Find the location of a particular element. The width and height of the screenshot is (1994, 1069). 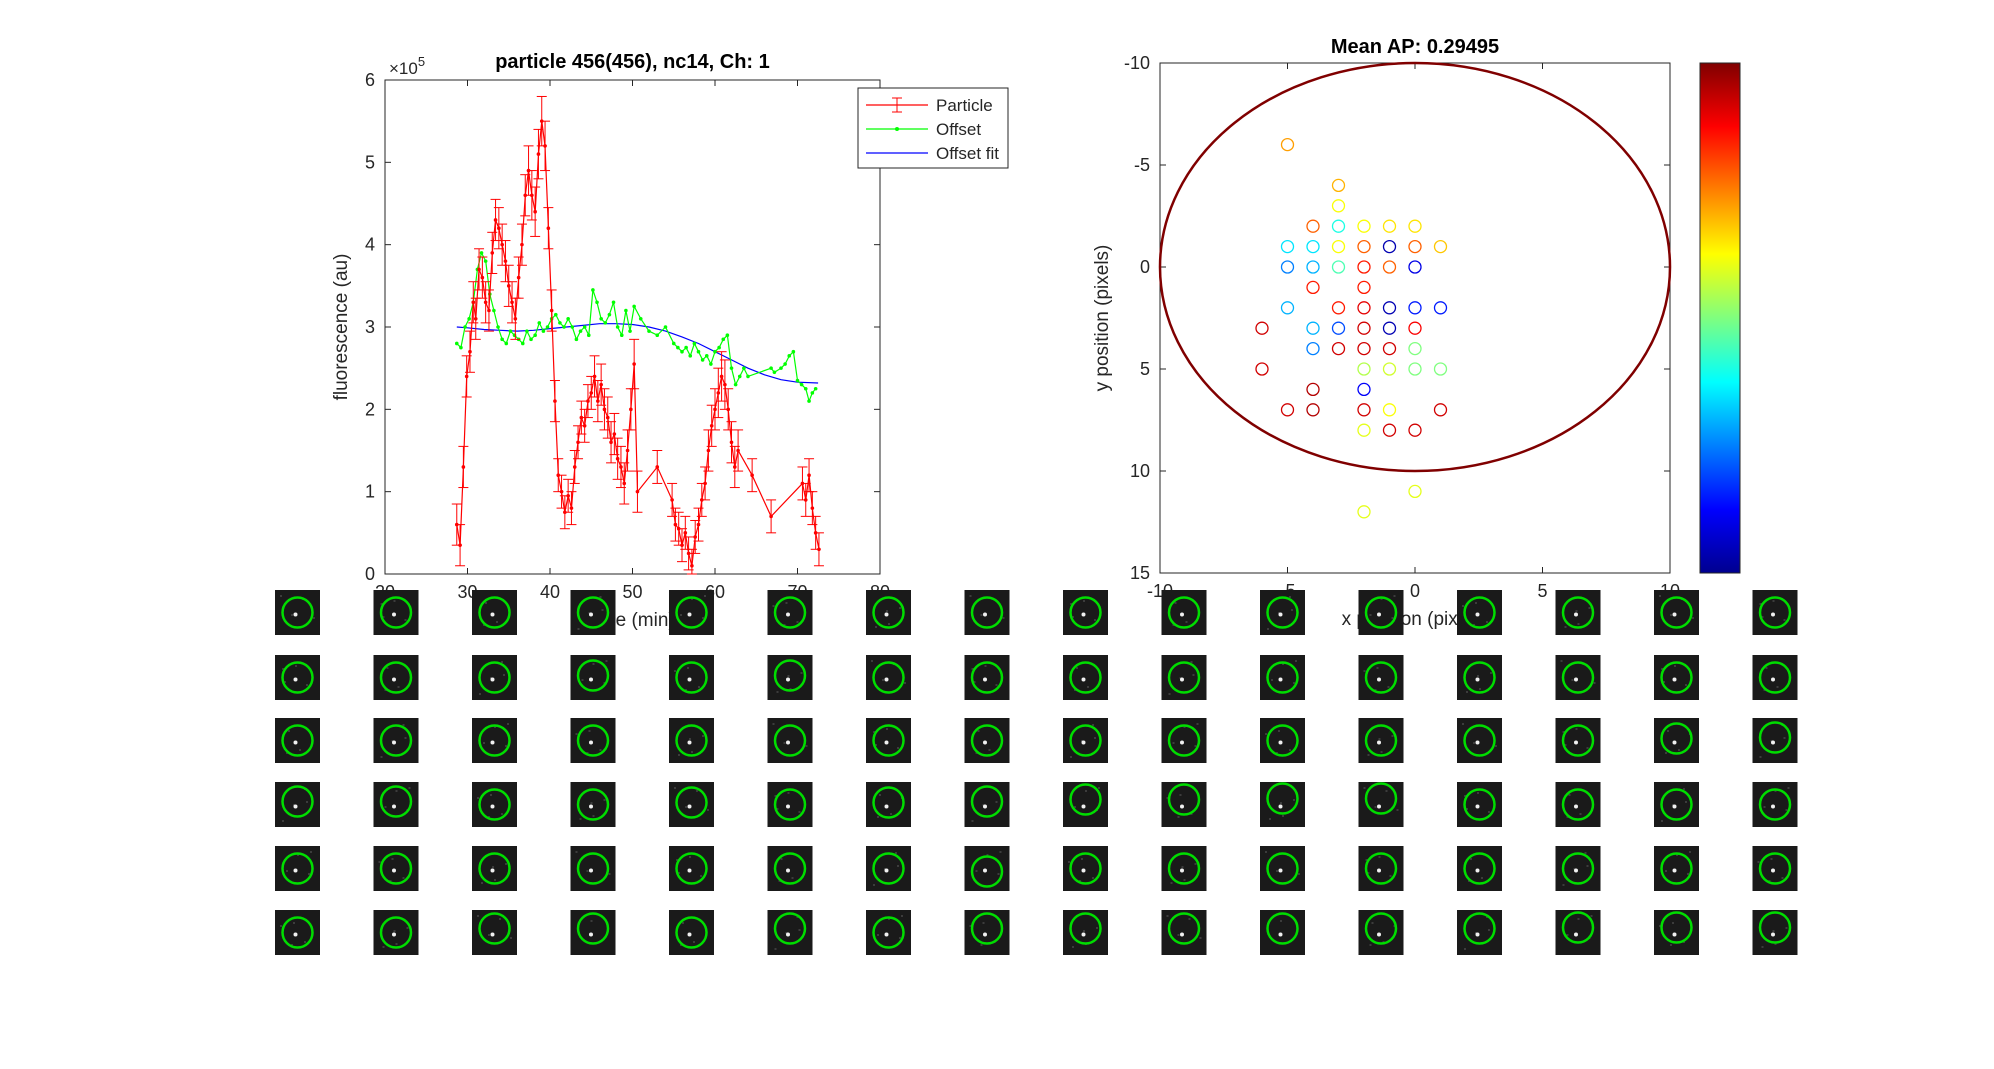

x-tick-label: 40 is located at coordinates (550, 592).